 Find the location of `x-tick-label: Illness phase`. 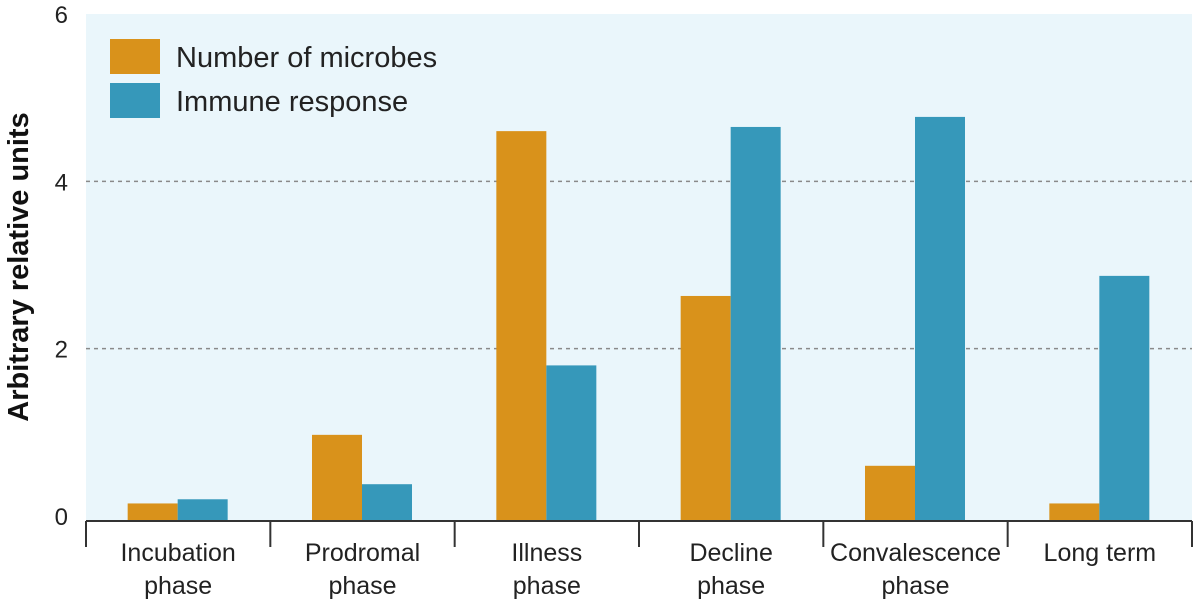

x-tick-label: Illness phase is located at coordinates (546, 569).